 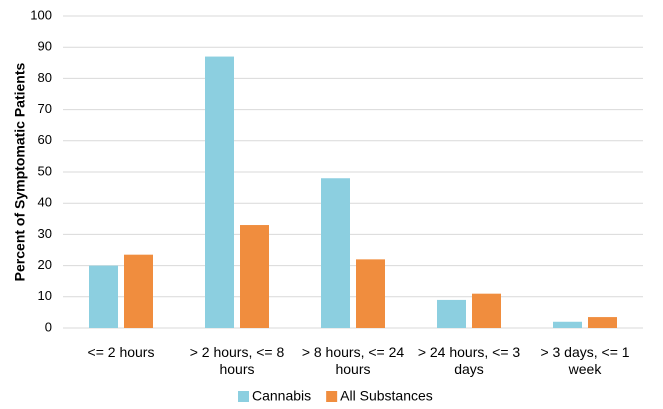 I want to click on legend-label: Cannabis, so click(x=281, y=396).